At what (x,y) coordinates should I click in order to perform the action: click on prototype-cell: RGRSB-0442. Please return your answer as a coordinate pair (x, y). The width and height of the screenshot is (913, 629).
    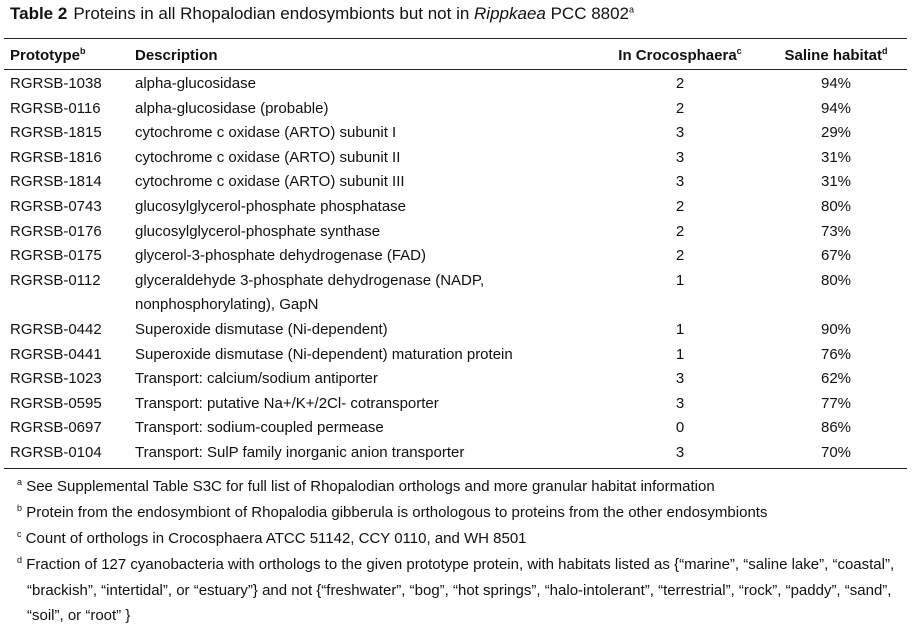
    Looking at the image, I should click on (56, 329).